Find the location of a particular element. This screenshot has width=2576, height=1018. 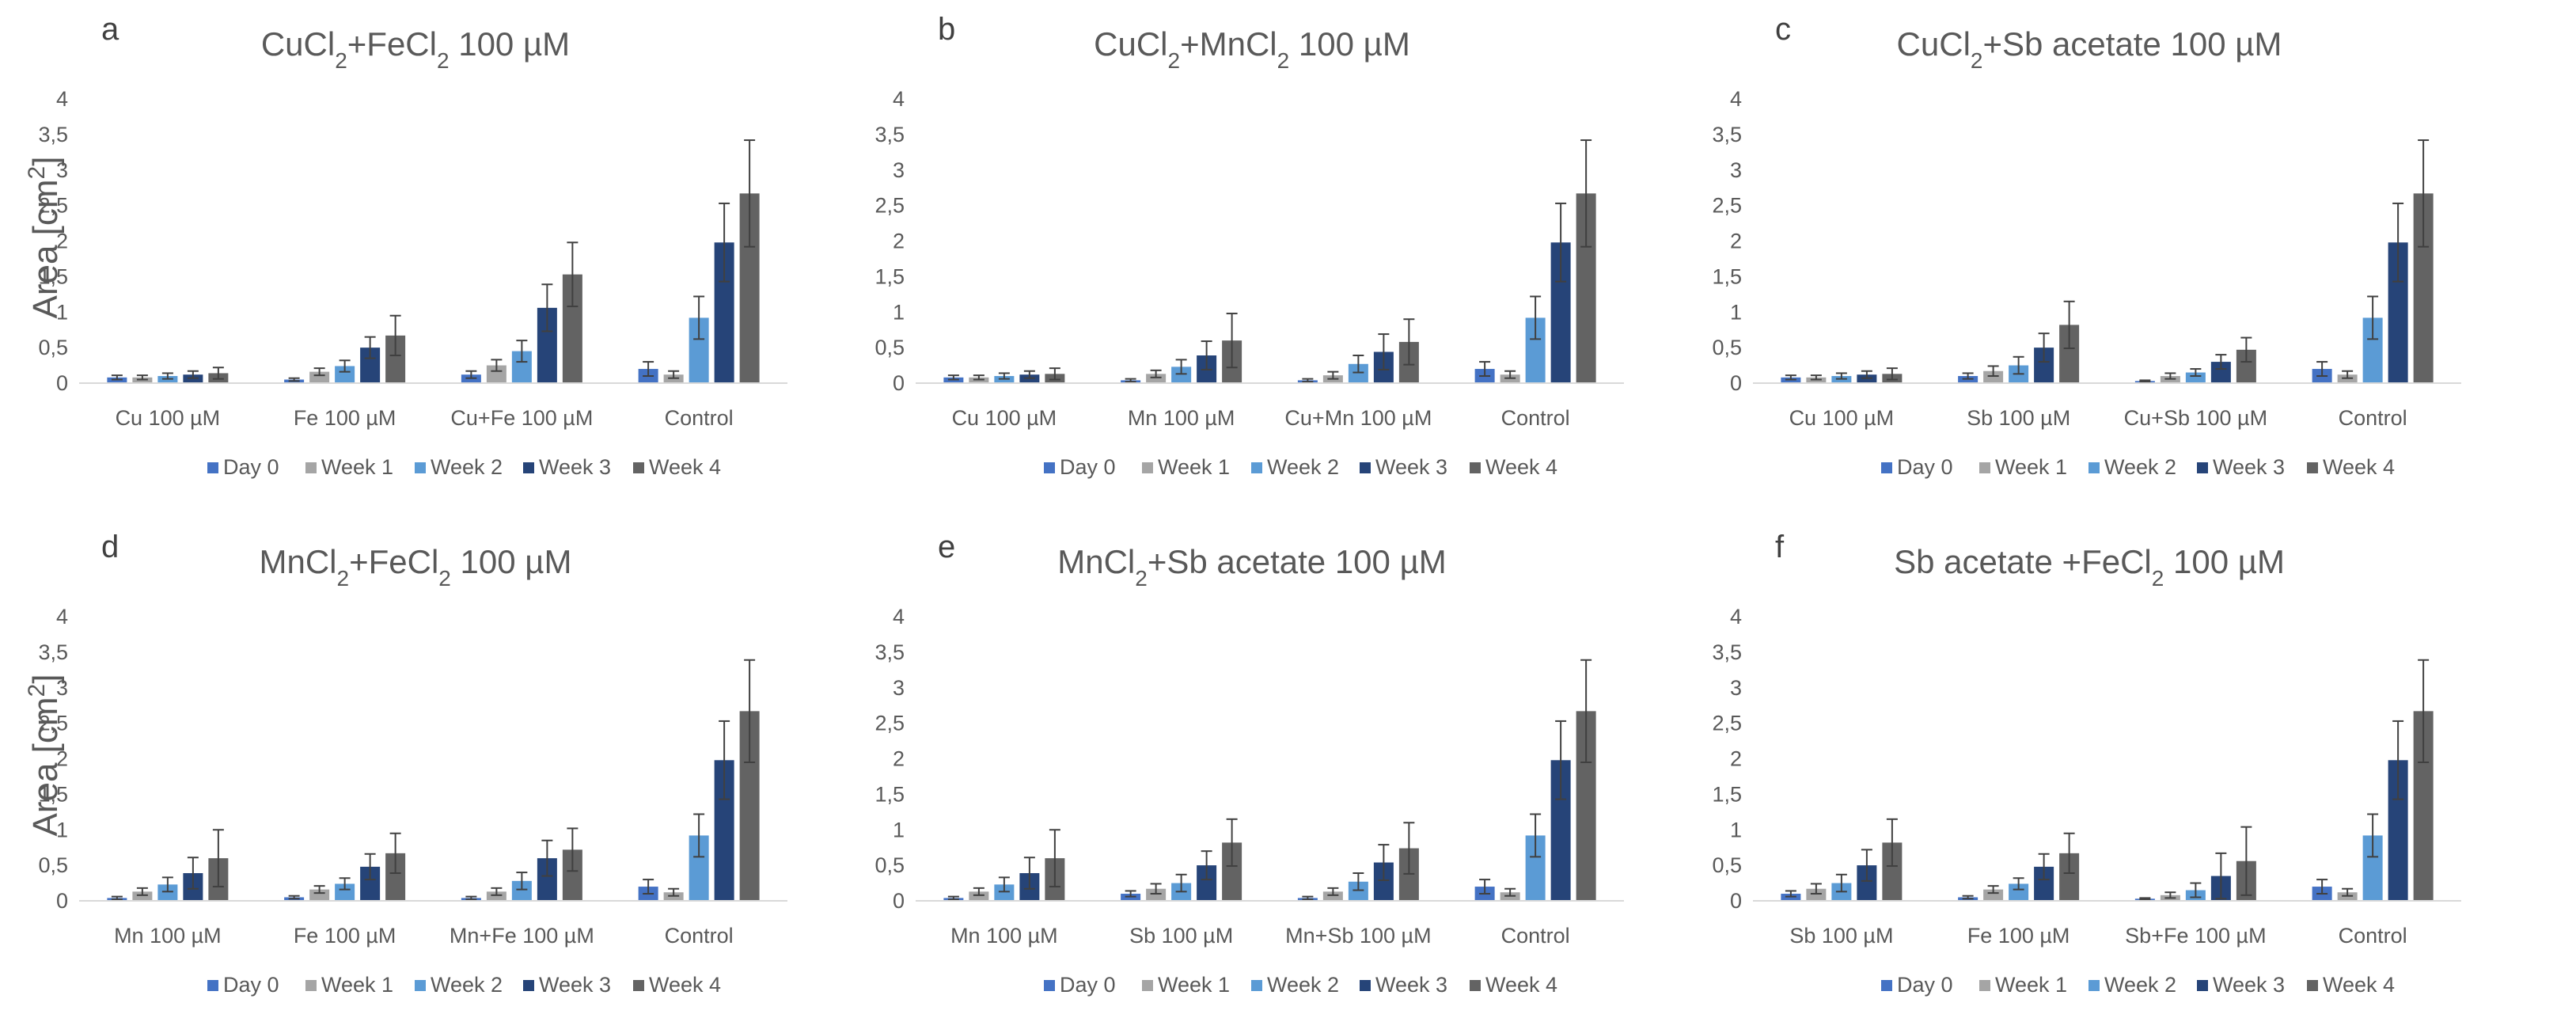

y-axis-label-superscript: 2 is located at coordinates (37, 173).